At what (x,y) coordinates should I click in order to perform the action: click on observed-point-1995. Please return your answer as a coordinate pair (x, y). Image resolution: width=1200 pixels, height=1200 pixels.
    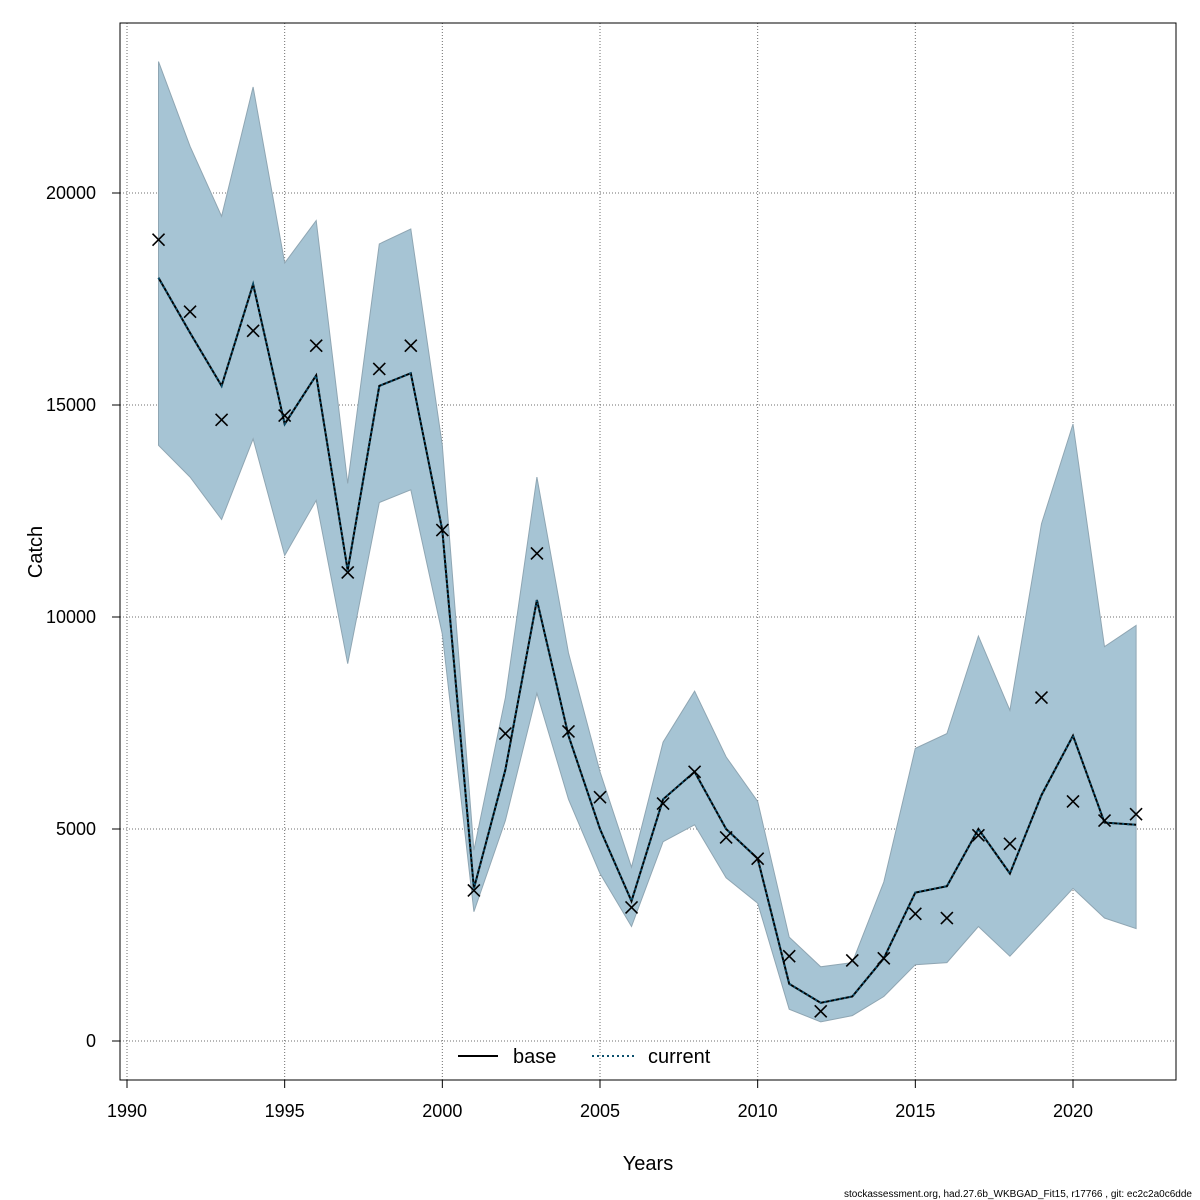
    Looking at the image, I should click on (285, 416).